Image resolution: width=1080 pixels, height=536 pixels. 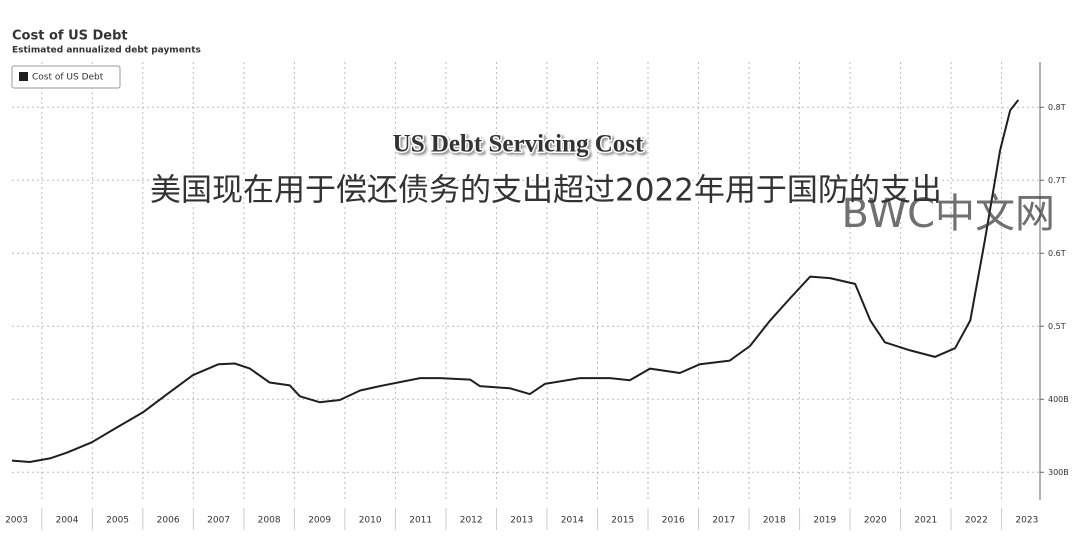 What do you see at coordinates (67, 521) in the screenshot?
I see `x-tick-label: 2004` at bounding box center [67, 521].